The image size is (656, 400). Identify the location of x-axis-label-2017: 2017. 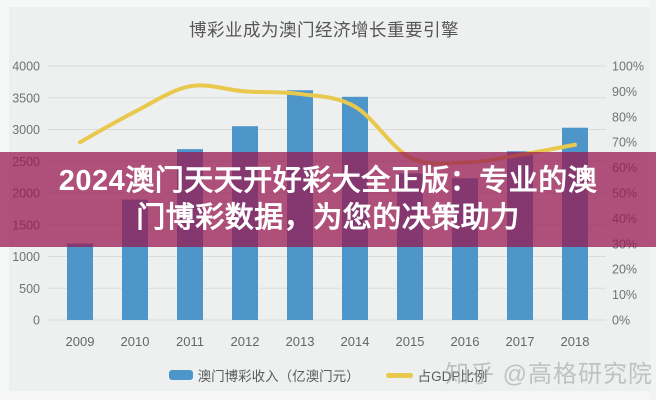
(520, 341).